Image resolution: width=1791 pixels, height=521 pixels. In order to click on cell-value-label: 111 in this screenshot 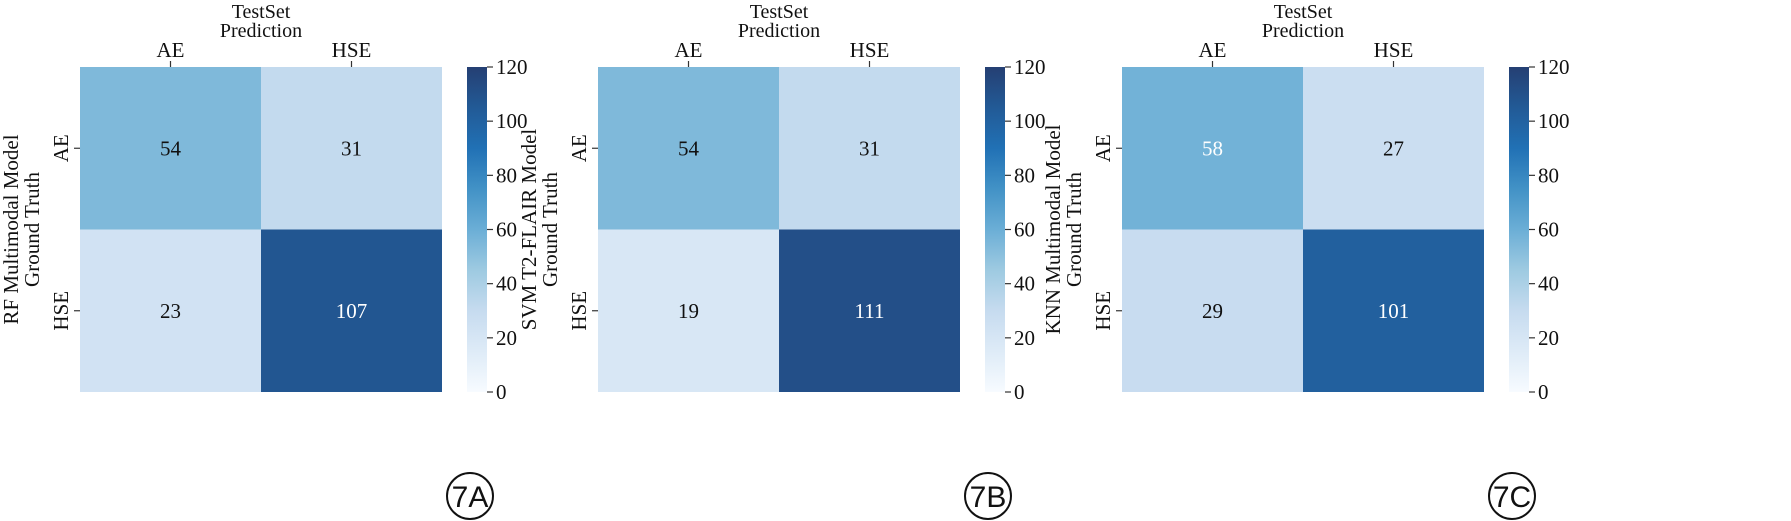, I will do `click(870, 311)`.